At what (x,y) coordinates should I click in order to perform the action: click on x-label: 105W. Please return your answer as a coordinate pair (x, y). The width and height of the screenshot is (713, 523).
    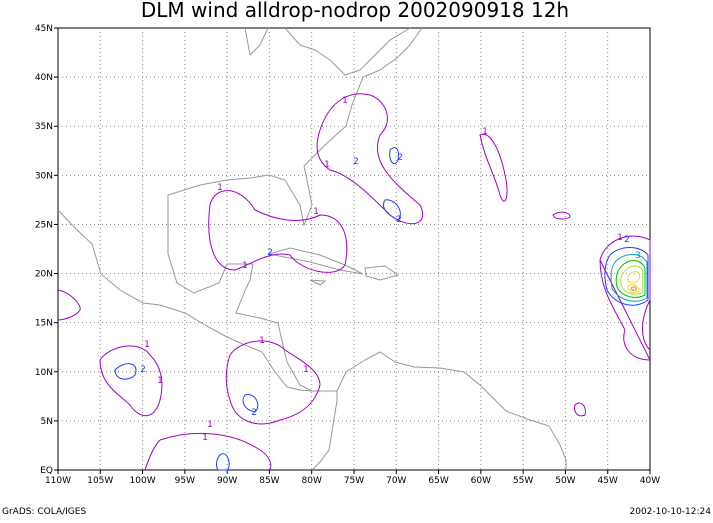
    Looking at the image, I should click on (100, 481).